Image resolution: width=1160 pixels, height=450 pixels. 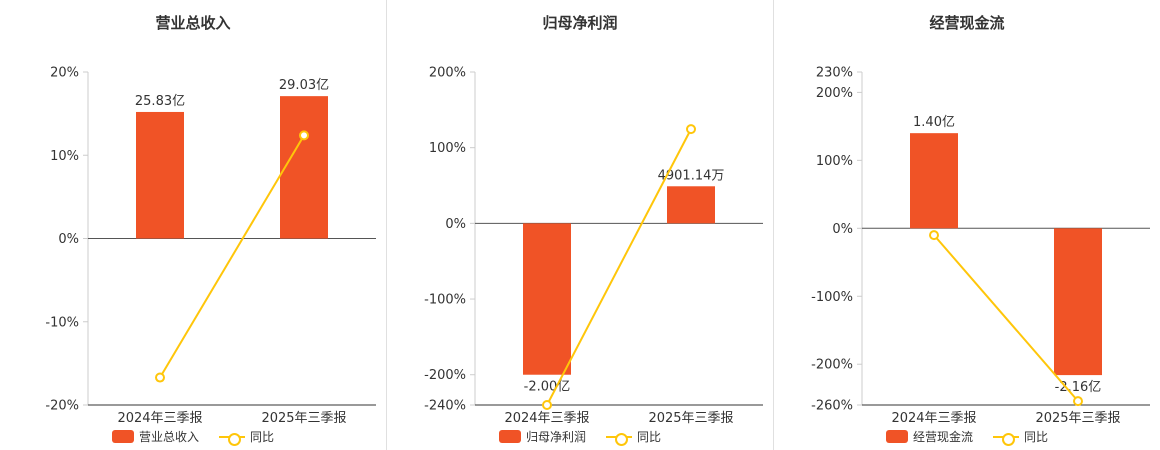 I want to click on chart-legend: 经营现金流 同比, so click(x=967, y=437).